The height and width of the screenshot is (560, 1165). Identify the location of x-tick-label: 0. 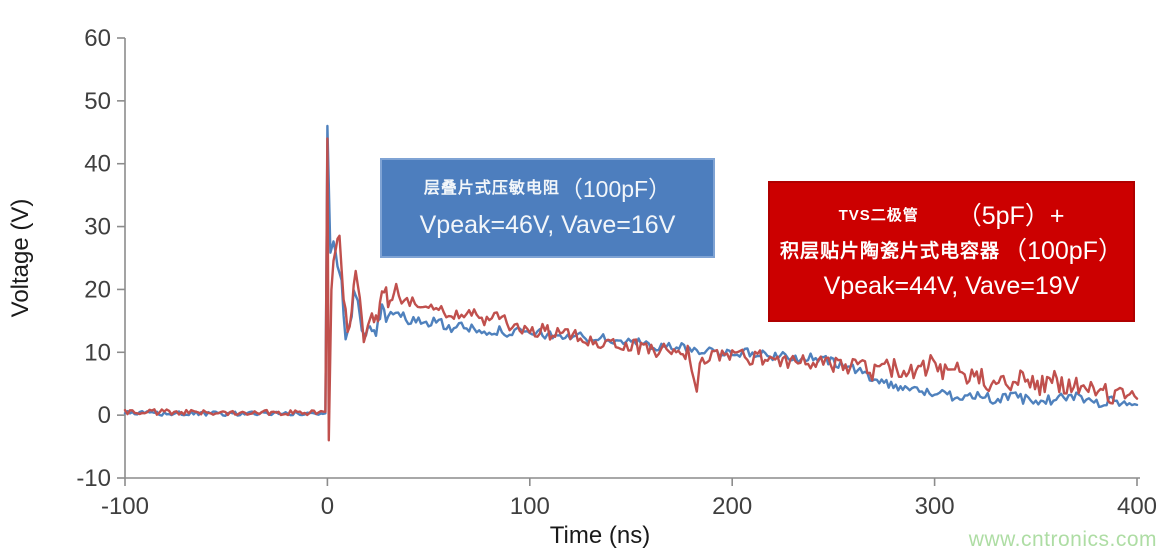
(327, 506).